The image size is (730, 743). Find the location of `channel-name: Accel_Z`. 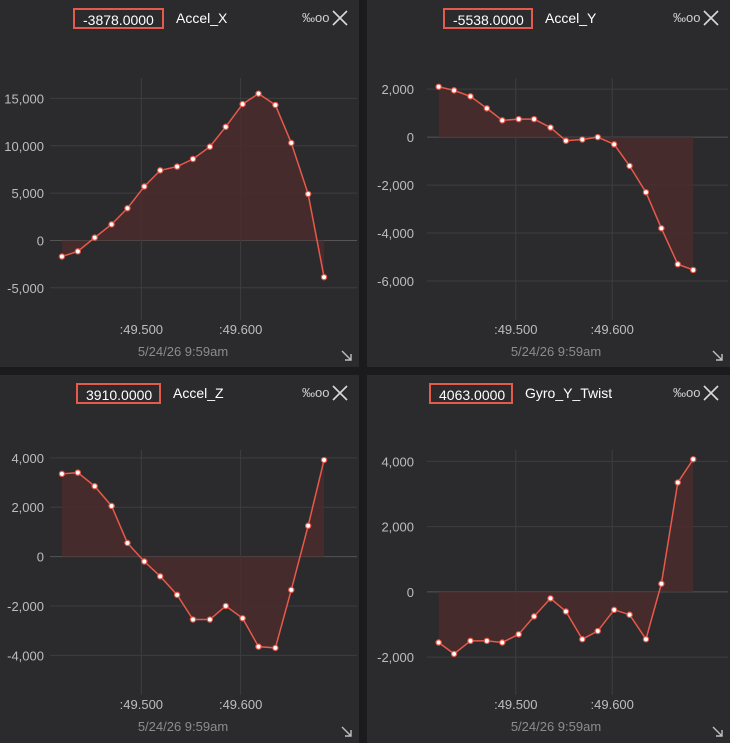

channel-name: Accel_Z is located at coordinates (198, 393).